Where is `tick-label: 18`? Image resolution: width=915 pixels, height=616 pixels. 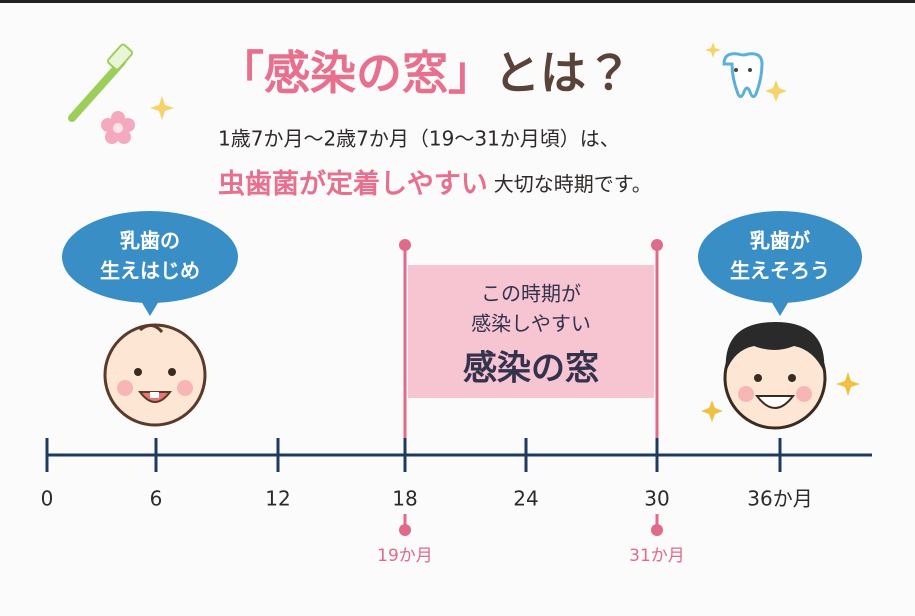
tick-label: 18 is located at coordinates (404, 499).